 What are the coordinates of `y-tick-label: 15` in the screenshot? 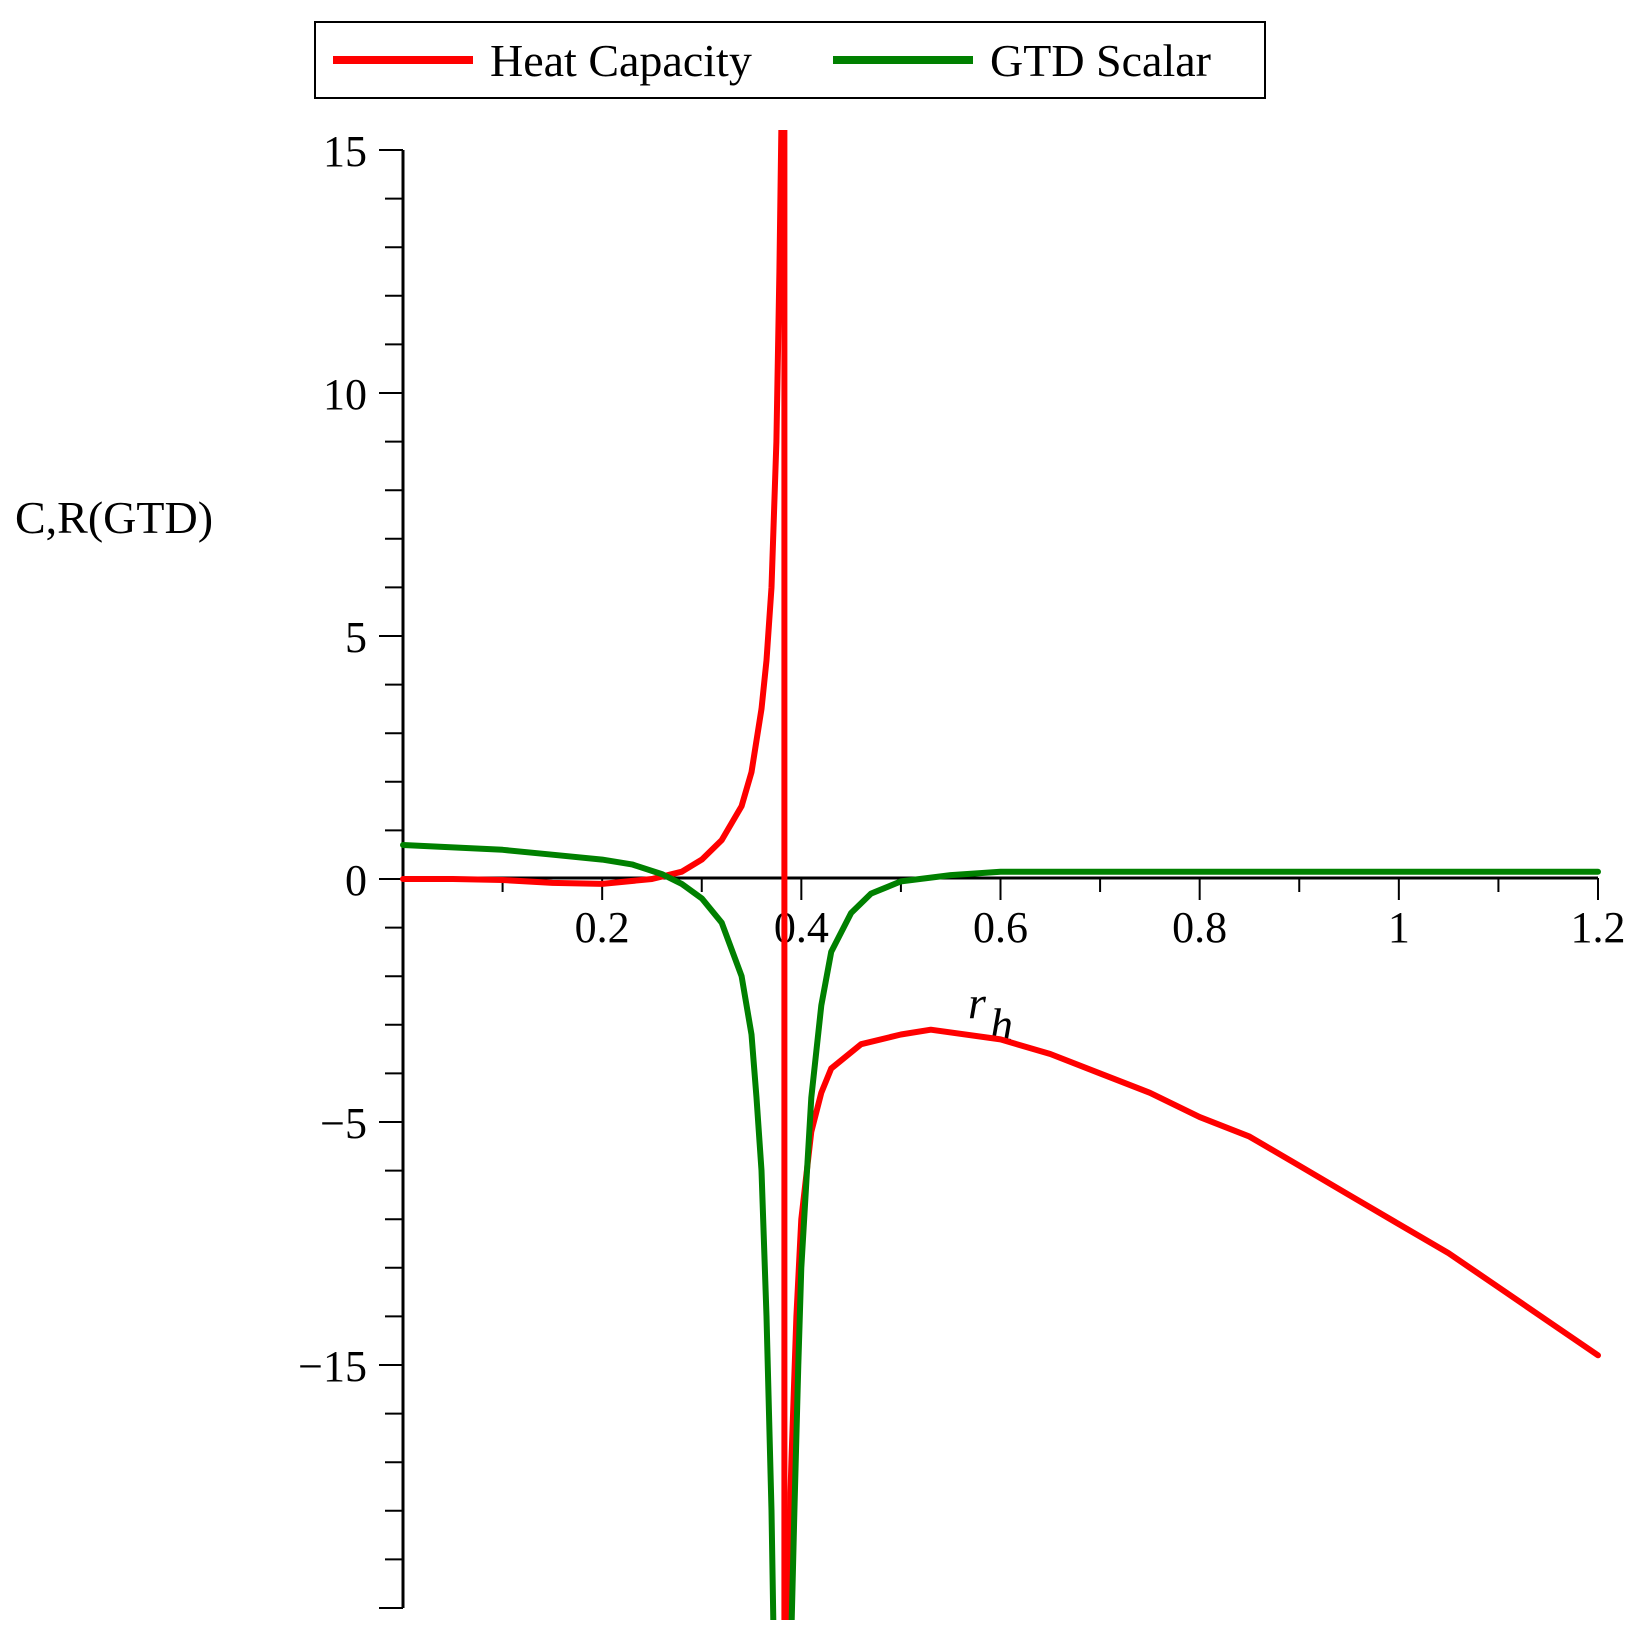 It's located at (345, 151).